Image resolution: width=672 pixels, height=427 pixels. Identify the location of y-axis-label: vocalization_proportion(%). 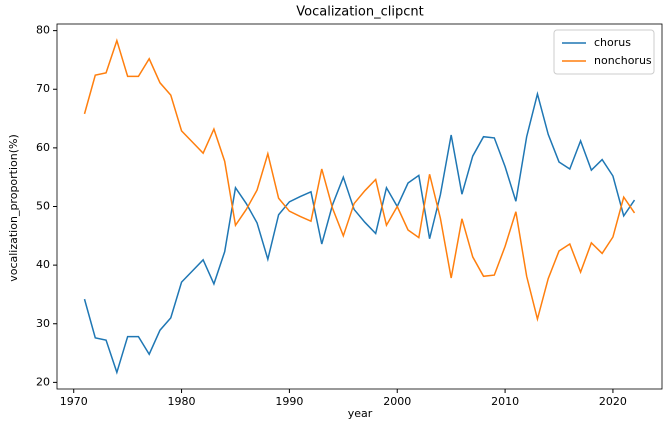
(13, 208).